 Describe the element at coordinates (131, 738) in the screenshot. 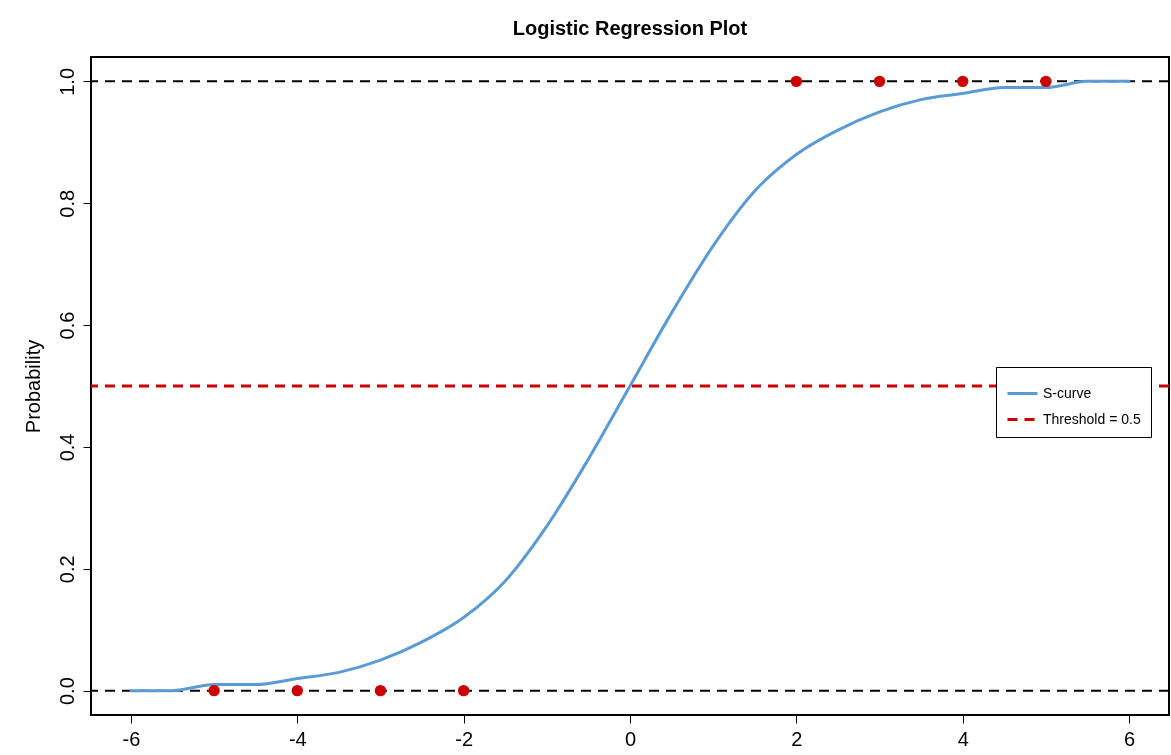

I see `x-tick-label: -6` at that location.